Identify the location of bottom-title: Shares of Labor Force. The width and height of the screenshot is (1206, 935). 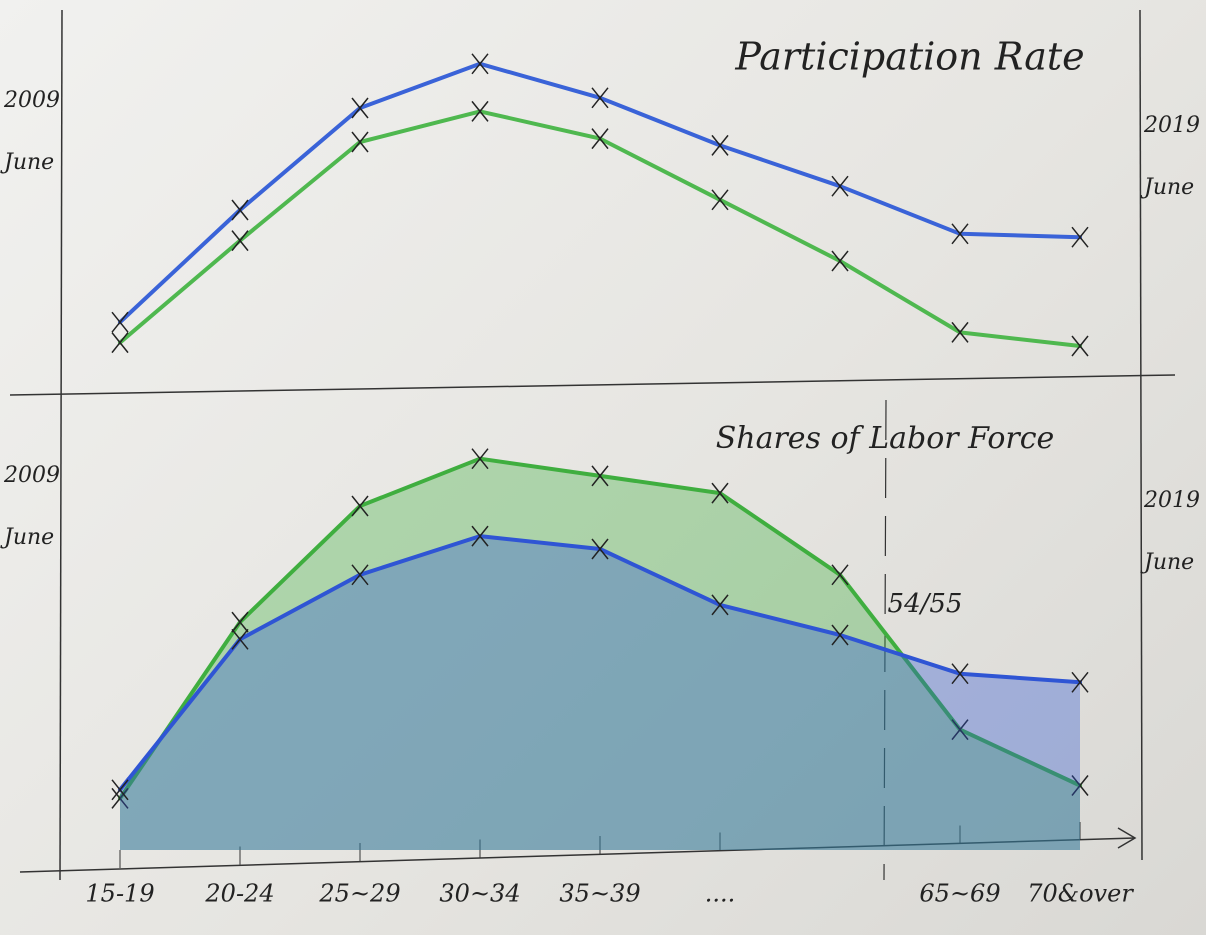
(885, 438).